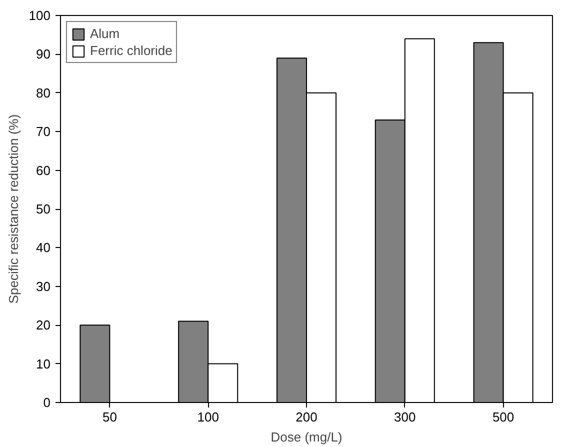 The width and height of the screenshot is (567, 447). What do you see at coordinates (105, 33) in the screenshot?
I see `legend-label: Alum` at bounding box center [105, 33].